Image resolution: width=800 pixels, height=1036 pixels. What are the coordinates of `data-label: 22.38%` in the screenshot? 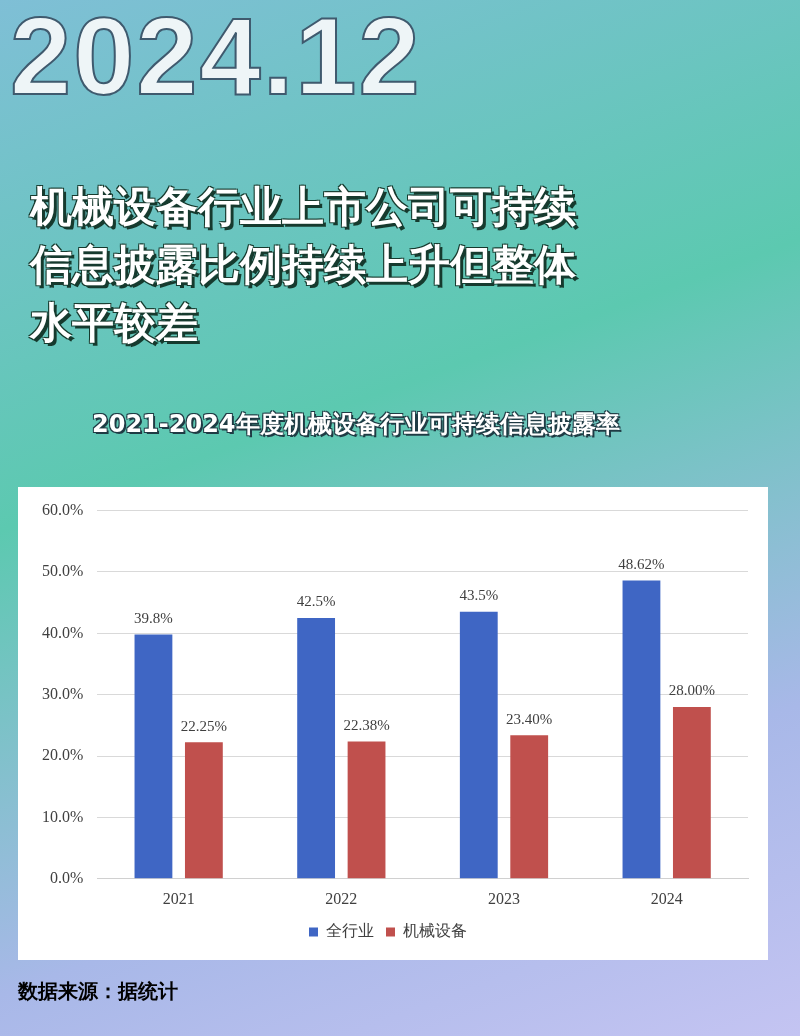 It's located at (366, 724).